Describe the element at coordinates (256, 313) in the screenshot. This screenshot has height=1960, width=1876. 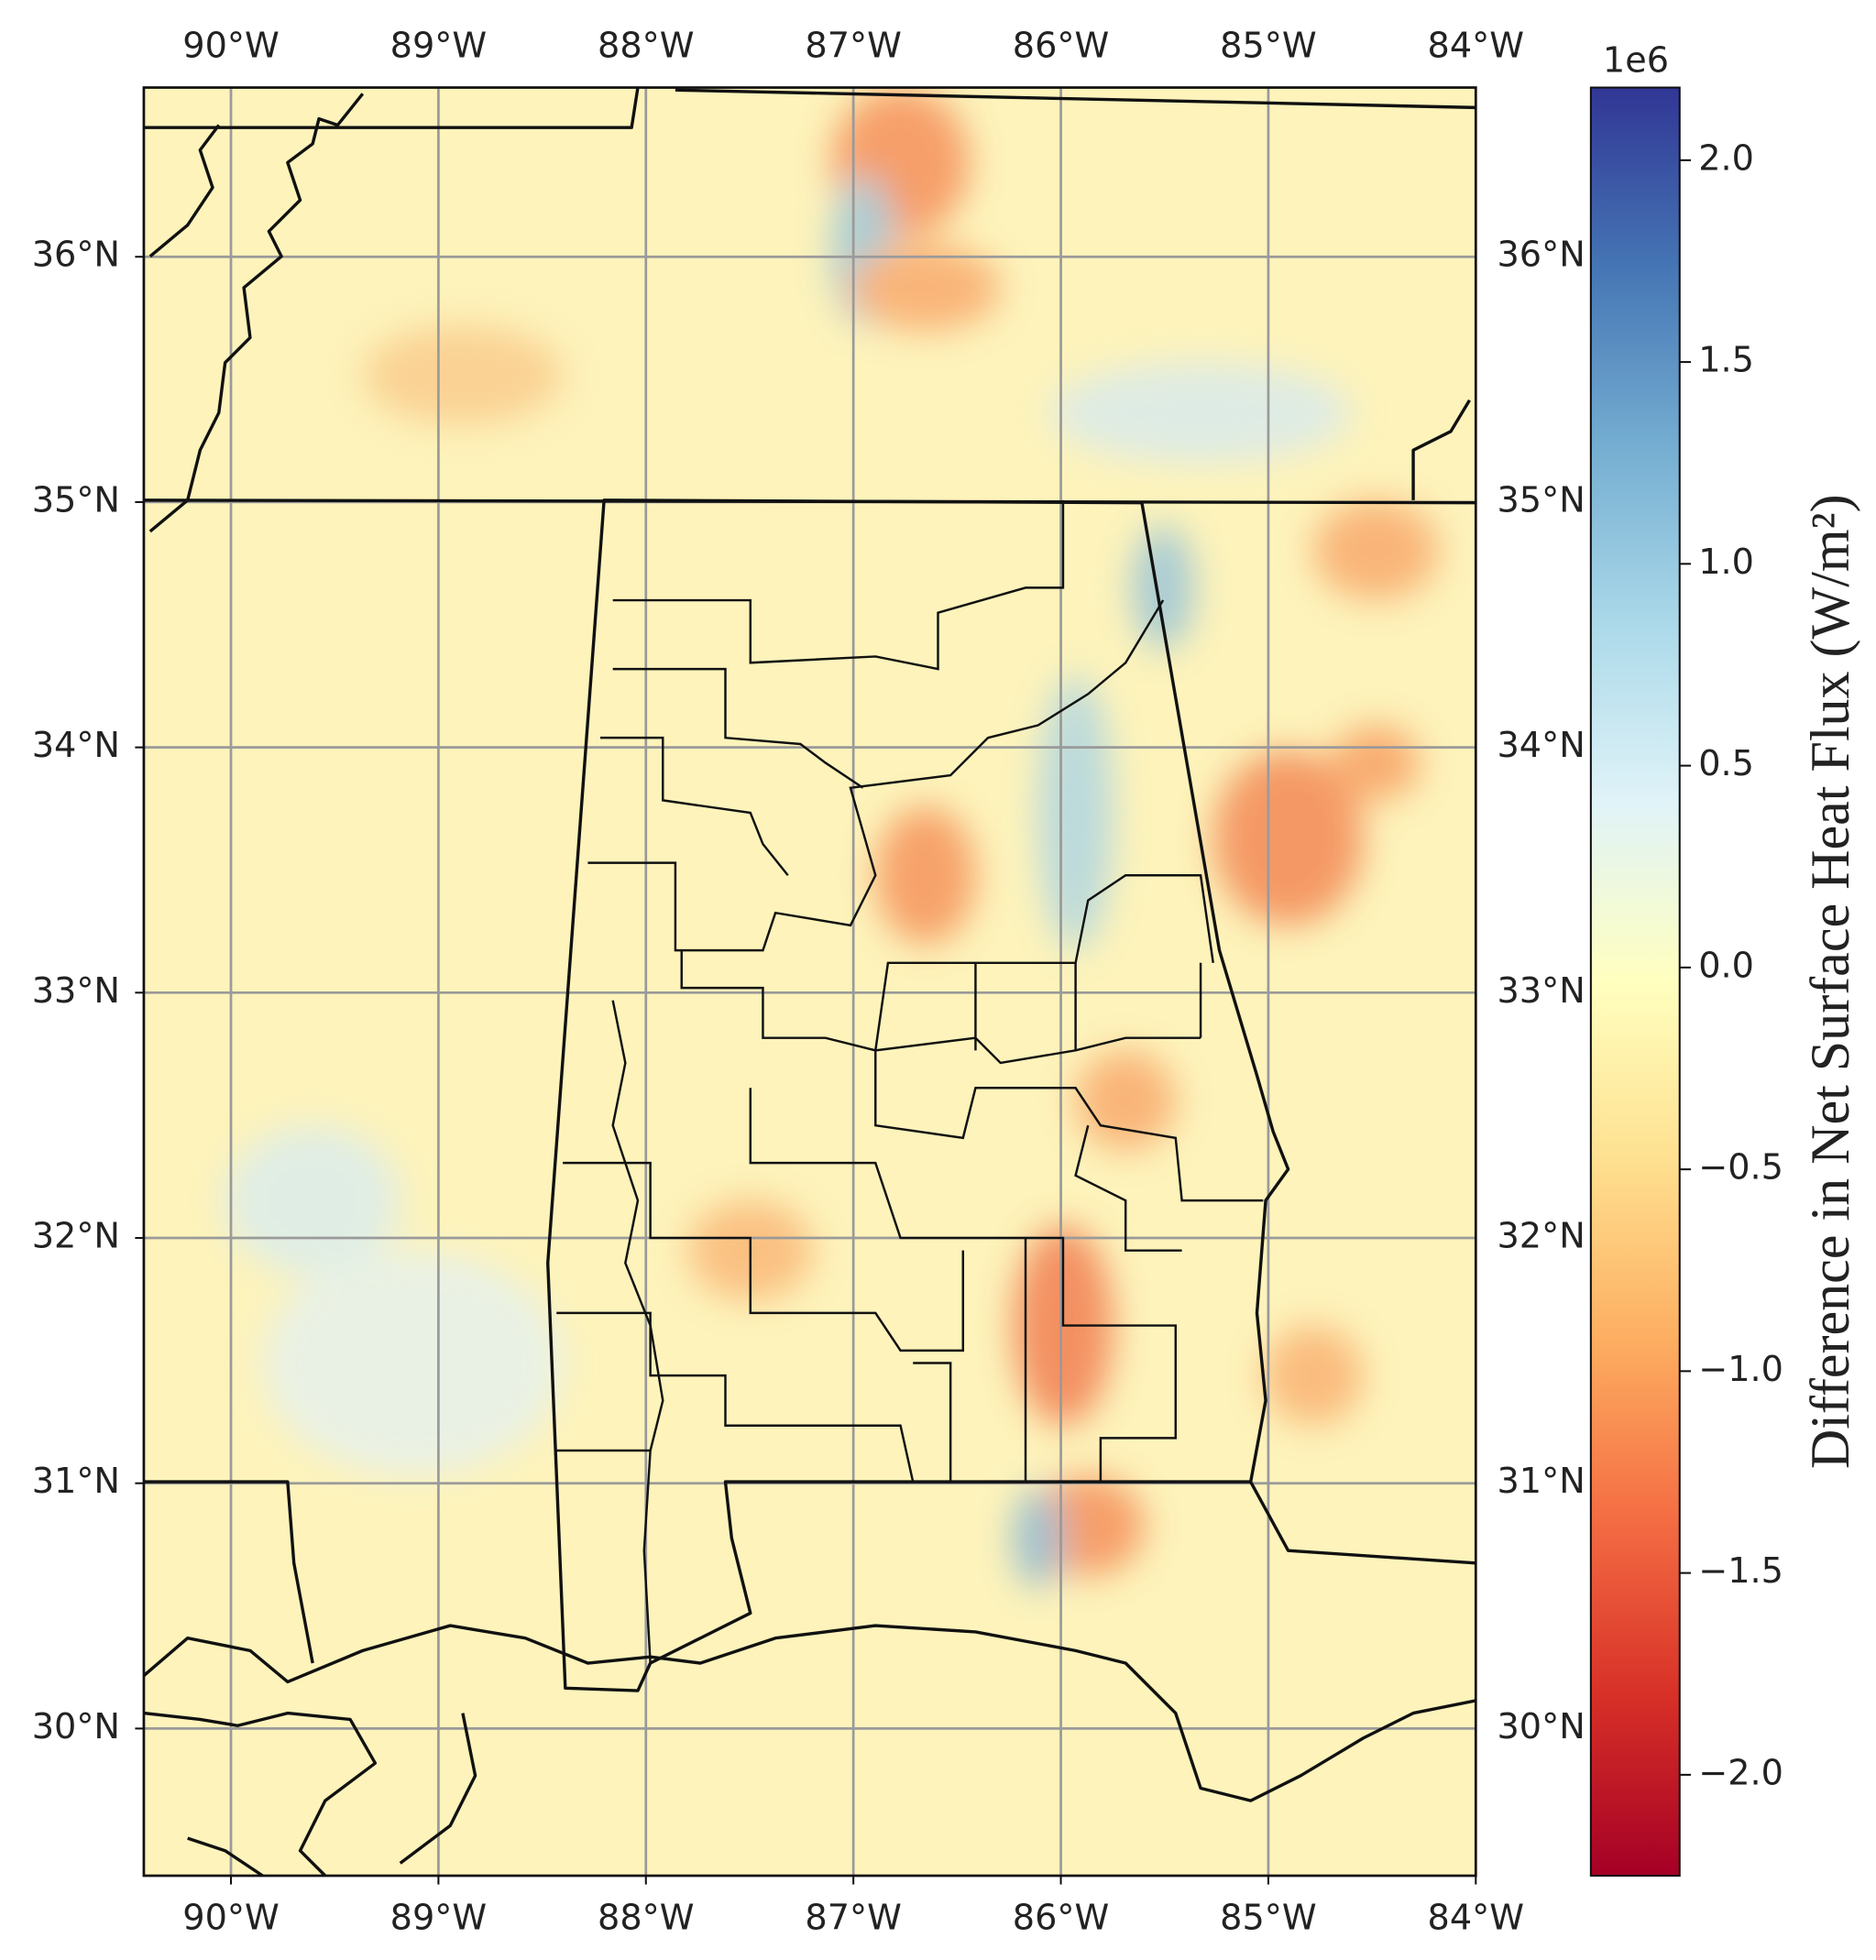
I see `river-border` at that location.